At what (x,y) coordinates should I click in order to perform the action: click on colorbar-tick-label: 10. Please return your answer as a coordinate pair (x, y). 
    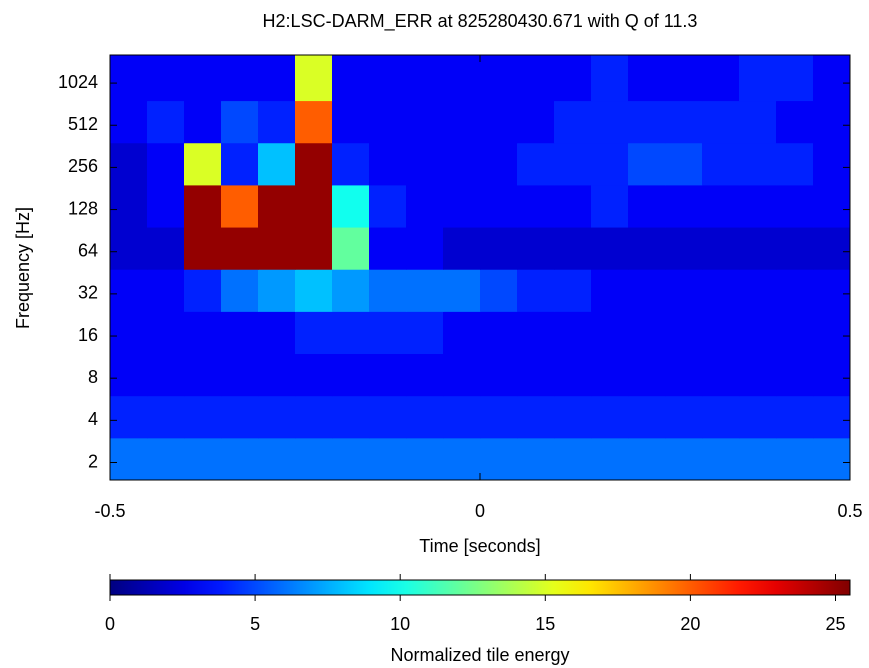
    Looking at the image, I should click on (400, 624).